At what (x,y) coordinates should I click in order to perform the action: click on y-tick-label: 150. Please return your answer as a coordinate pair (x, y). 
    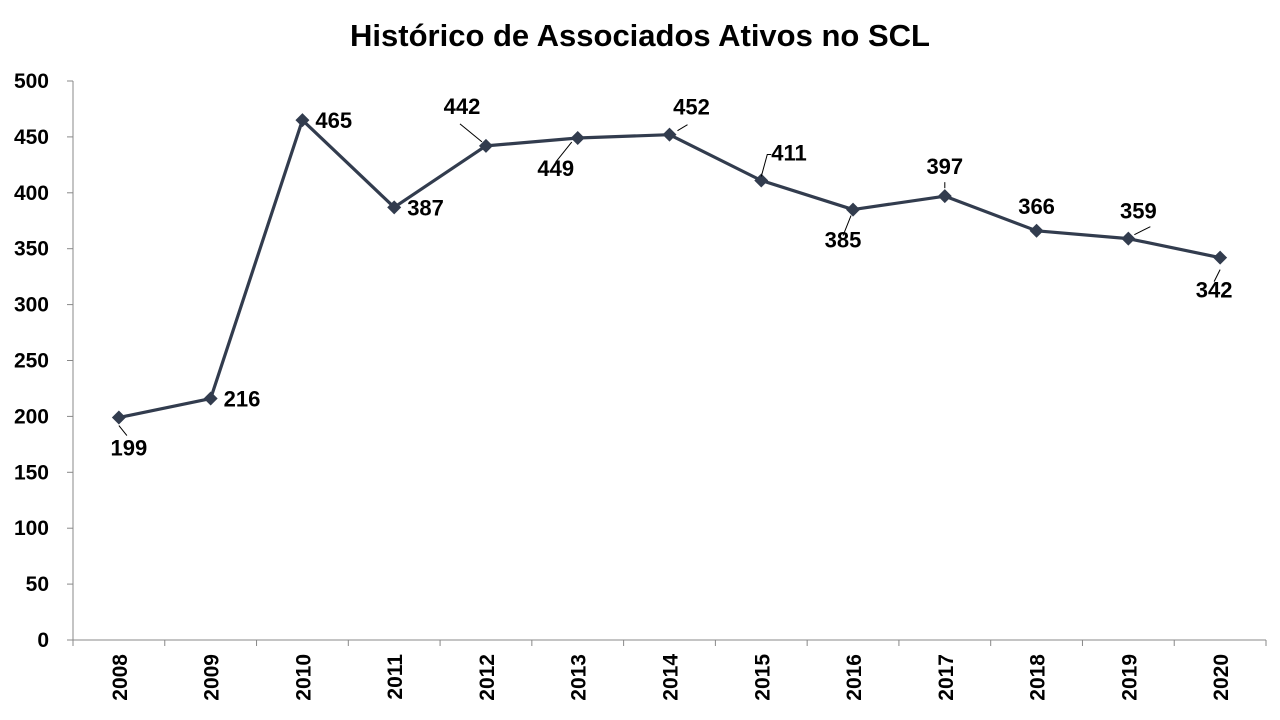
    Looking at the image, I should click on (31, 472).